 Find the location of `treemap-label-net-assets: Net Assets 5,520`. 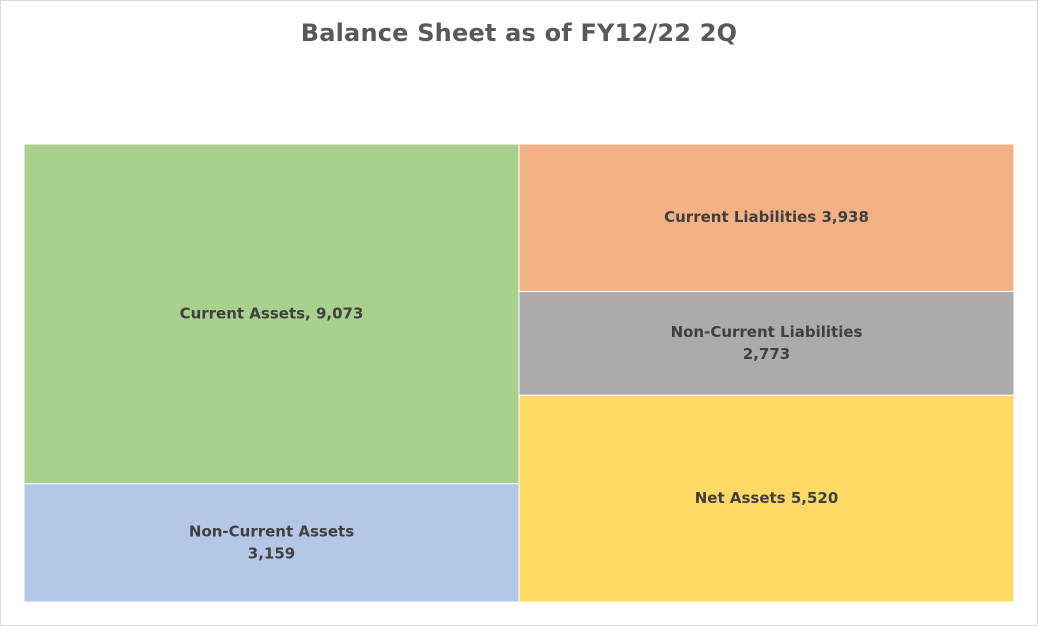

treemap-label-net-assets: Net Assets 5,520 is located at coordinates (767, 498).